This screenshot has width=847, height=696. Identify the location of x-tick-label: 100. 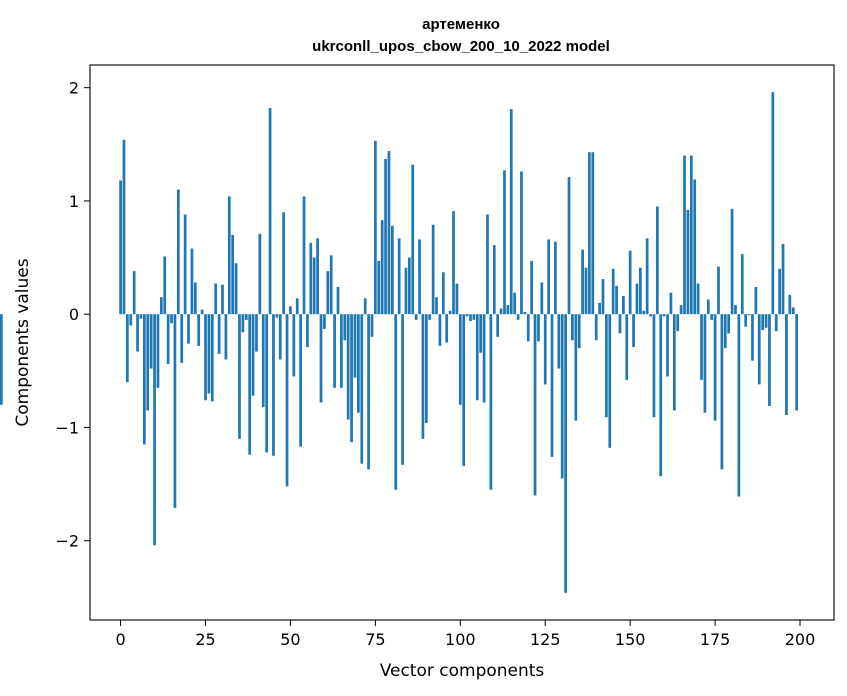
(460, 639).